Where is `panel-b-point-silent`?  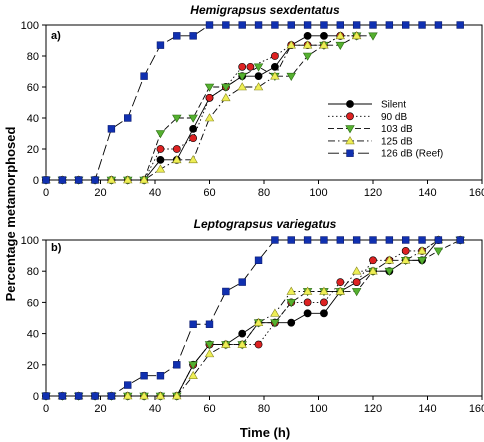
panel-b-point-silent is located at coordinates (242, 333).